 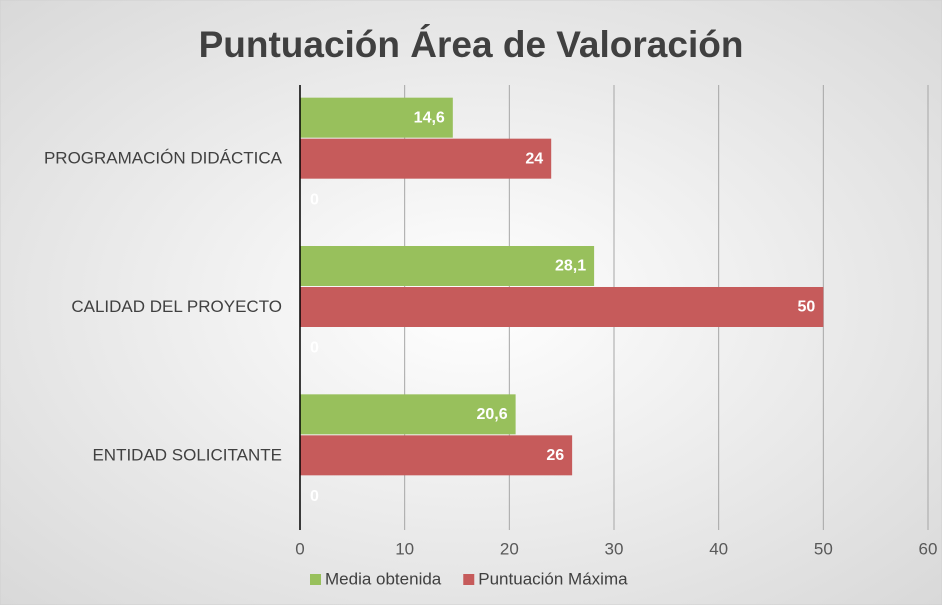 I want to click on data-label: 28,1, so click(x=570, y=266).